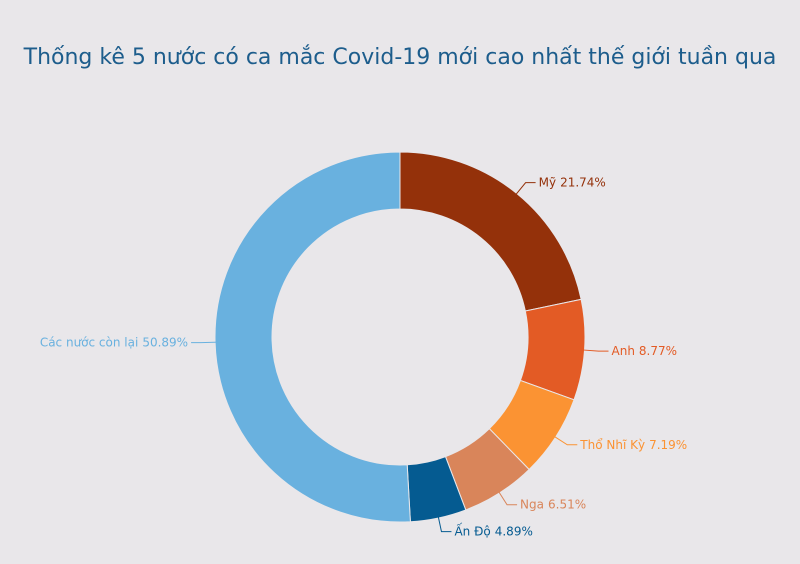  What do you see at coordinates (472, 530) in the screenshot?
I see `slice-name: Ấn Độ` at bounding box center [472, 530].